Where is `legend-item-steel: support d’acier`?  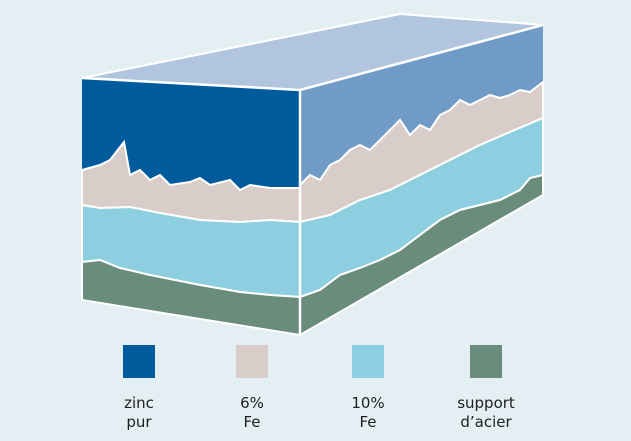
legend-item-steel: support d’acier is located at coordinates (486, 388).